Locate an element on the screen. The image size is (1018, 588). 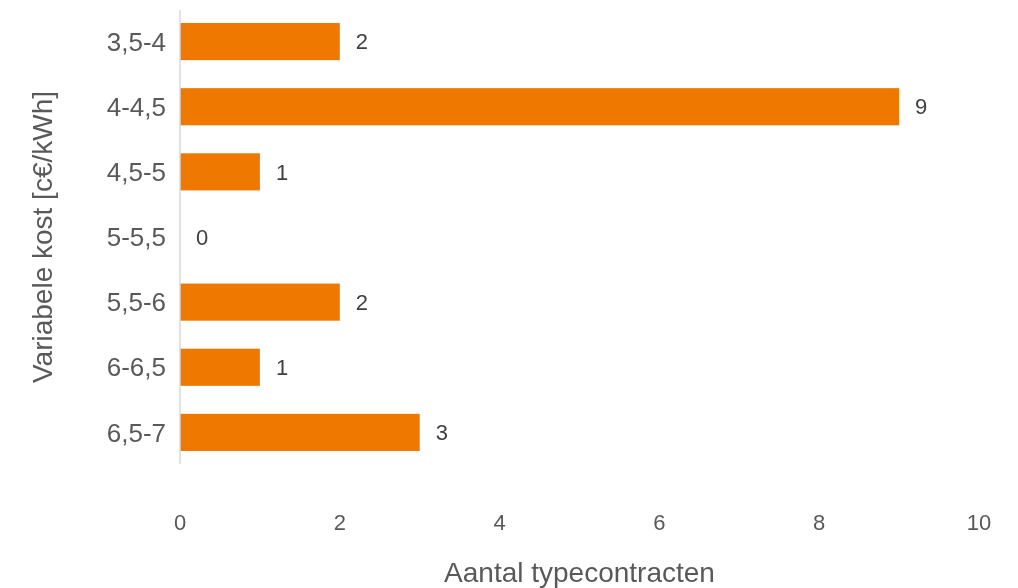
y-tick-label: 6-6,5 is located at coordinates (136, 367).